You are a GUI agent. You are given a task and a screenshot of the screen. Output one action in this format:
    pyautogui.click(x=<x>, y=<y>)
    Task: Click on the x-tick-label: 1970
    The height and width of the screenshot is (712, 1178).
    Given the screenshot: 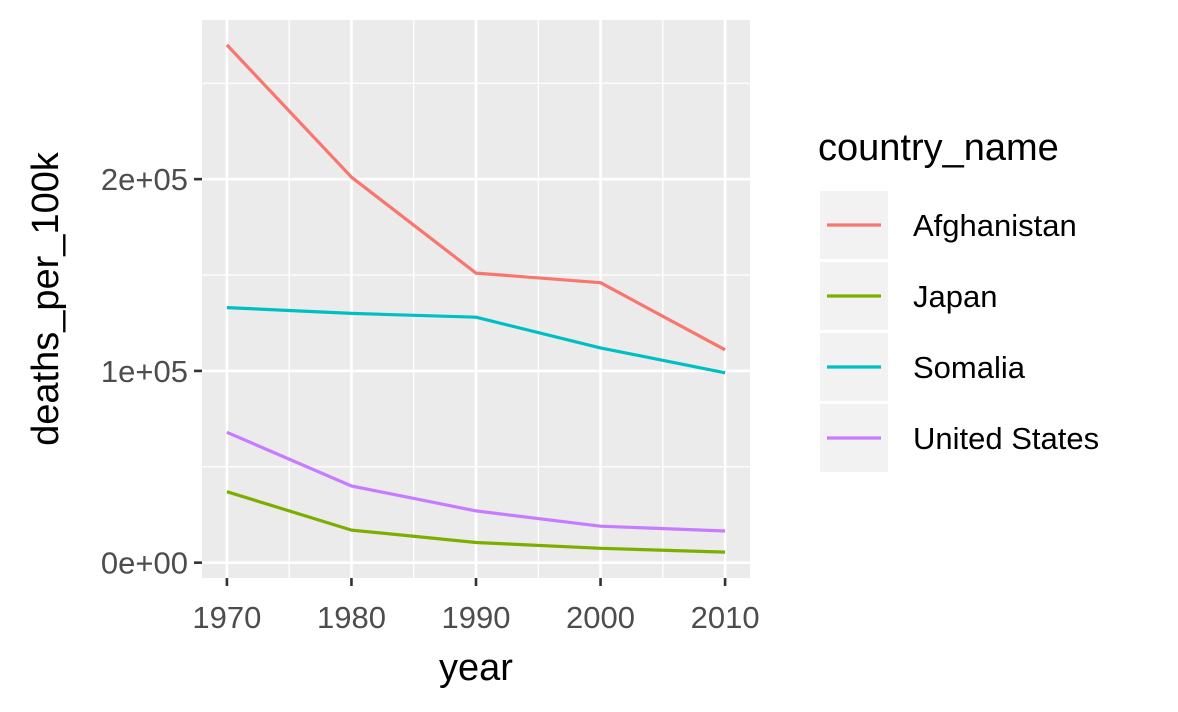 What is the action you would take?
    pyautogui.click(x=226, y=617)
    